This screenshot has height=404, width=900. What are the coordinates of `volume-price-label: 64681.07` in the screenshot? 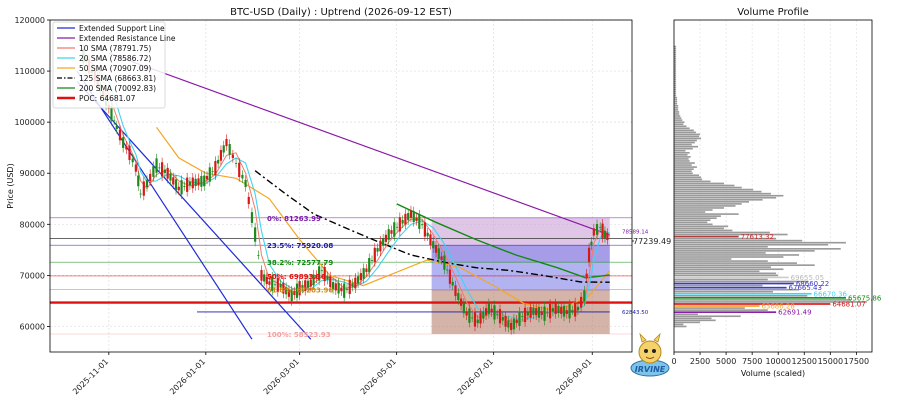 It's located at (848, 304).